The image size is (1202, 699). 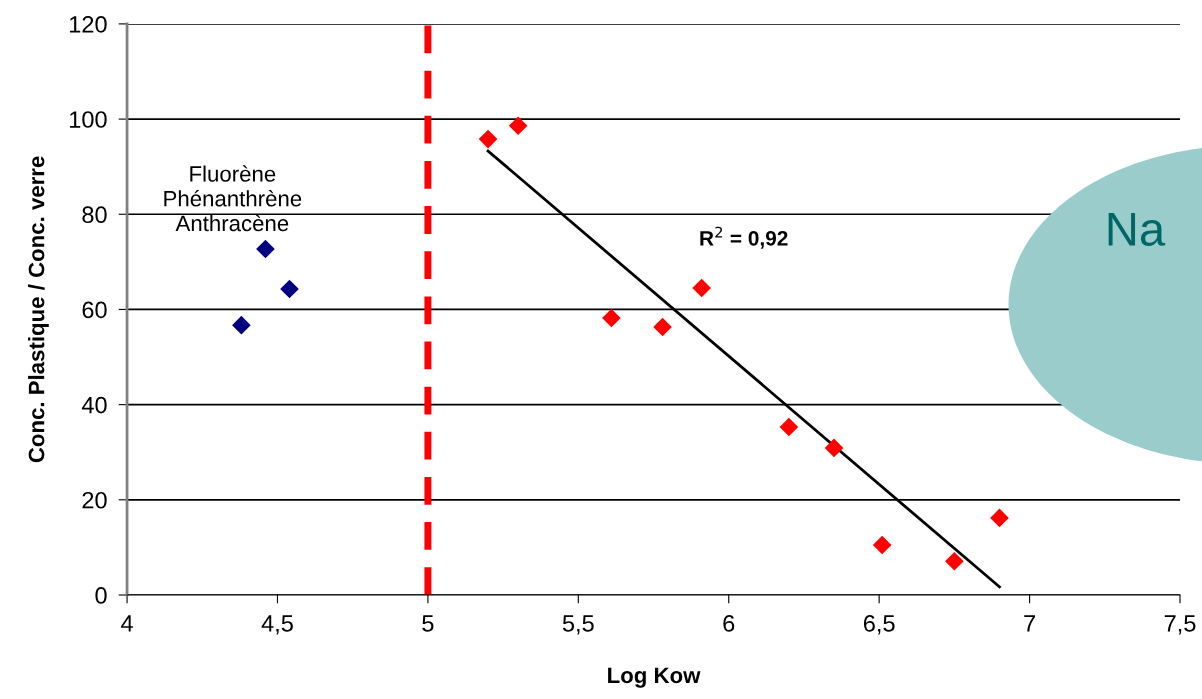 What do you see at coordinates (94, 310) in the screenshot?
I see `y-tick-label: 60` at bounding box center [94, 310].